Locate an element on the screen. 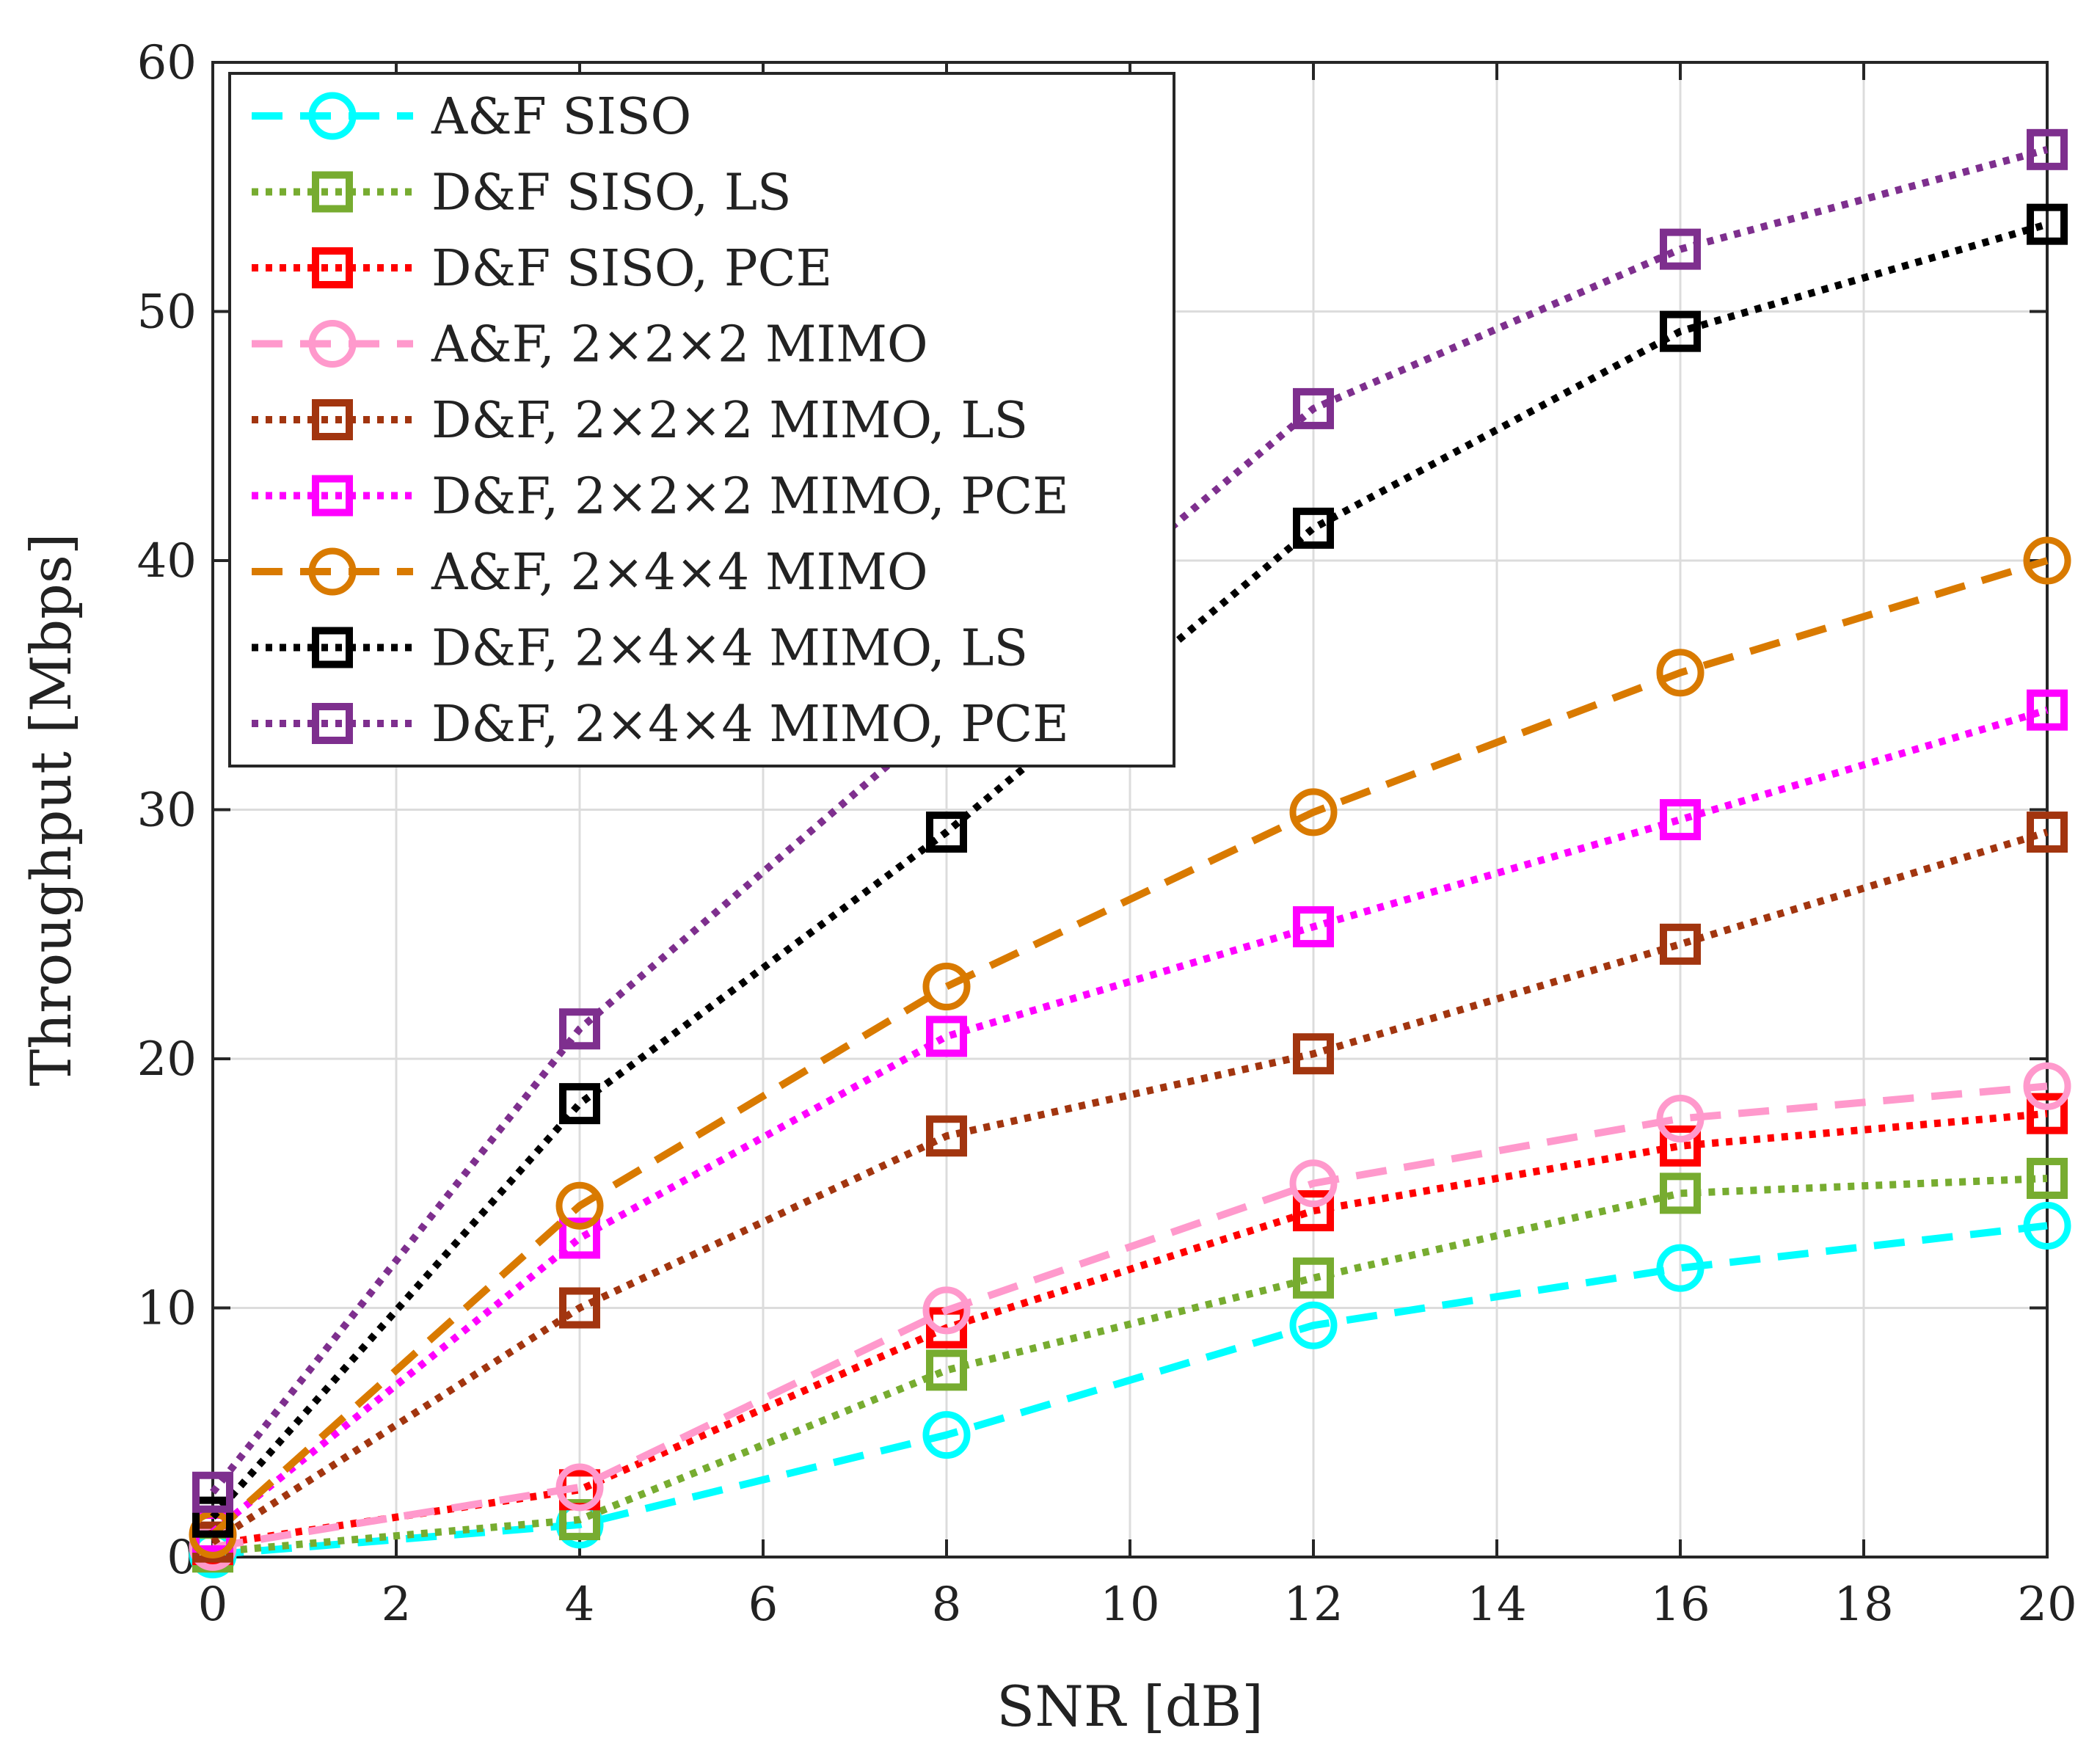 The height and width of the screenshot is (1761, 2100). x-tick-label: 0 is located at coordinates (213, 1605).